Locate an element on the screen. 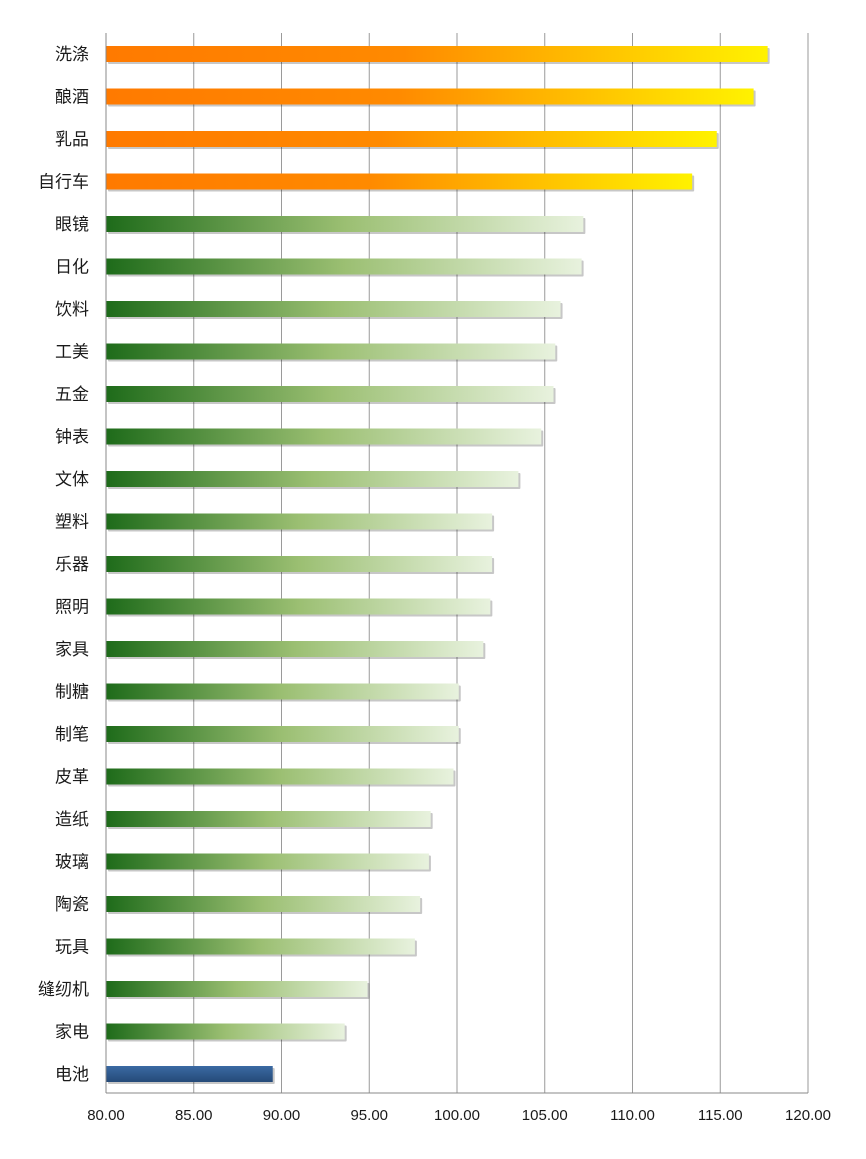 This screenshot has width=866, height=1159. category-label: 洗涤 is located at coordinates (72, 55).